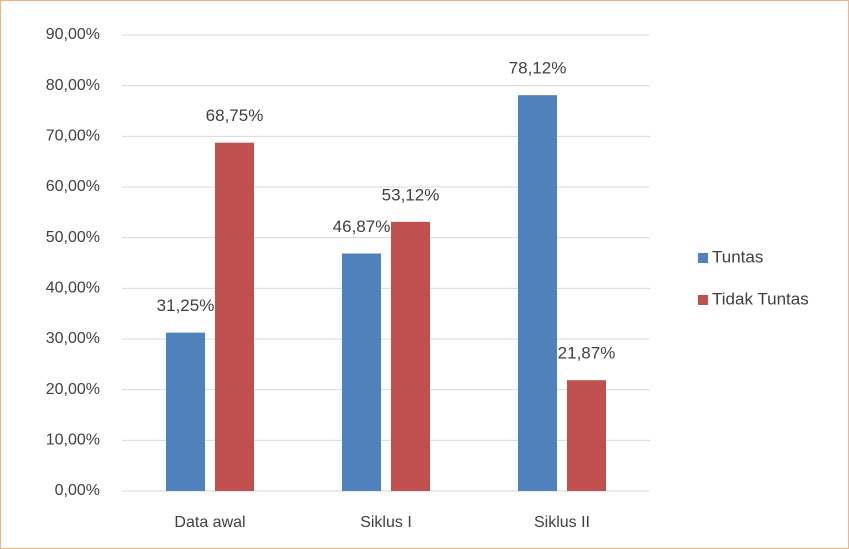 Image resolution: width=849 pixels, height=549 pixels. What do you see at coordinates (411, 194) in the screenshot?
I see `value-label: 53,12%` at bounding box center [411, 194].